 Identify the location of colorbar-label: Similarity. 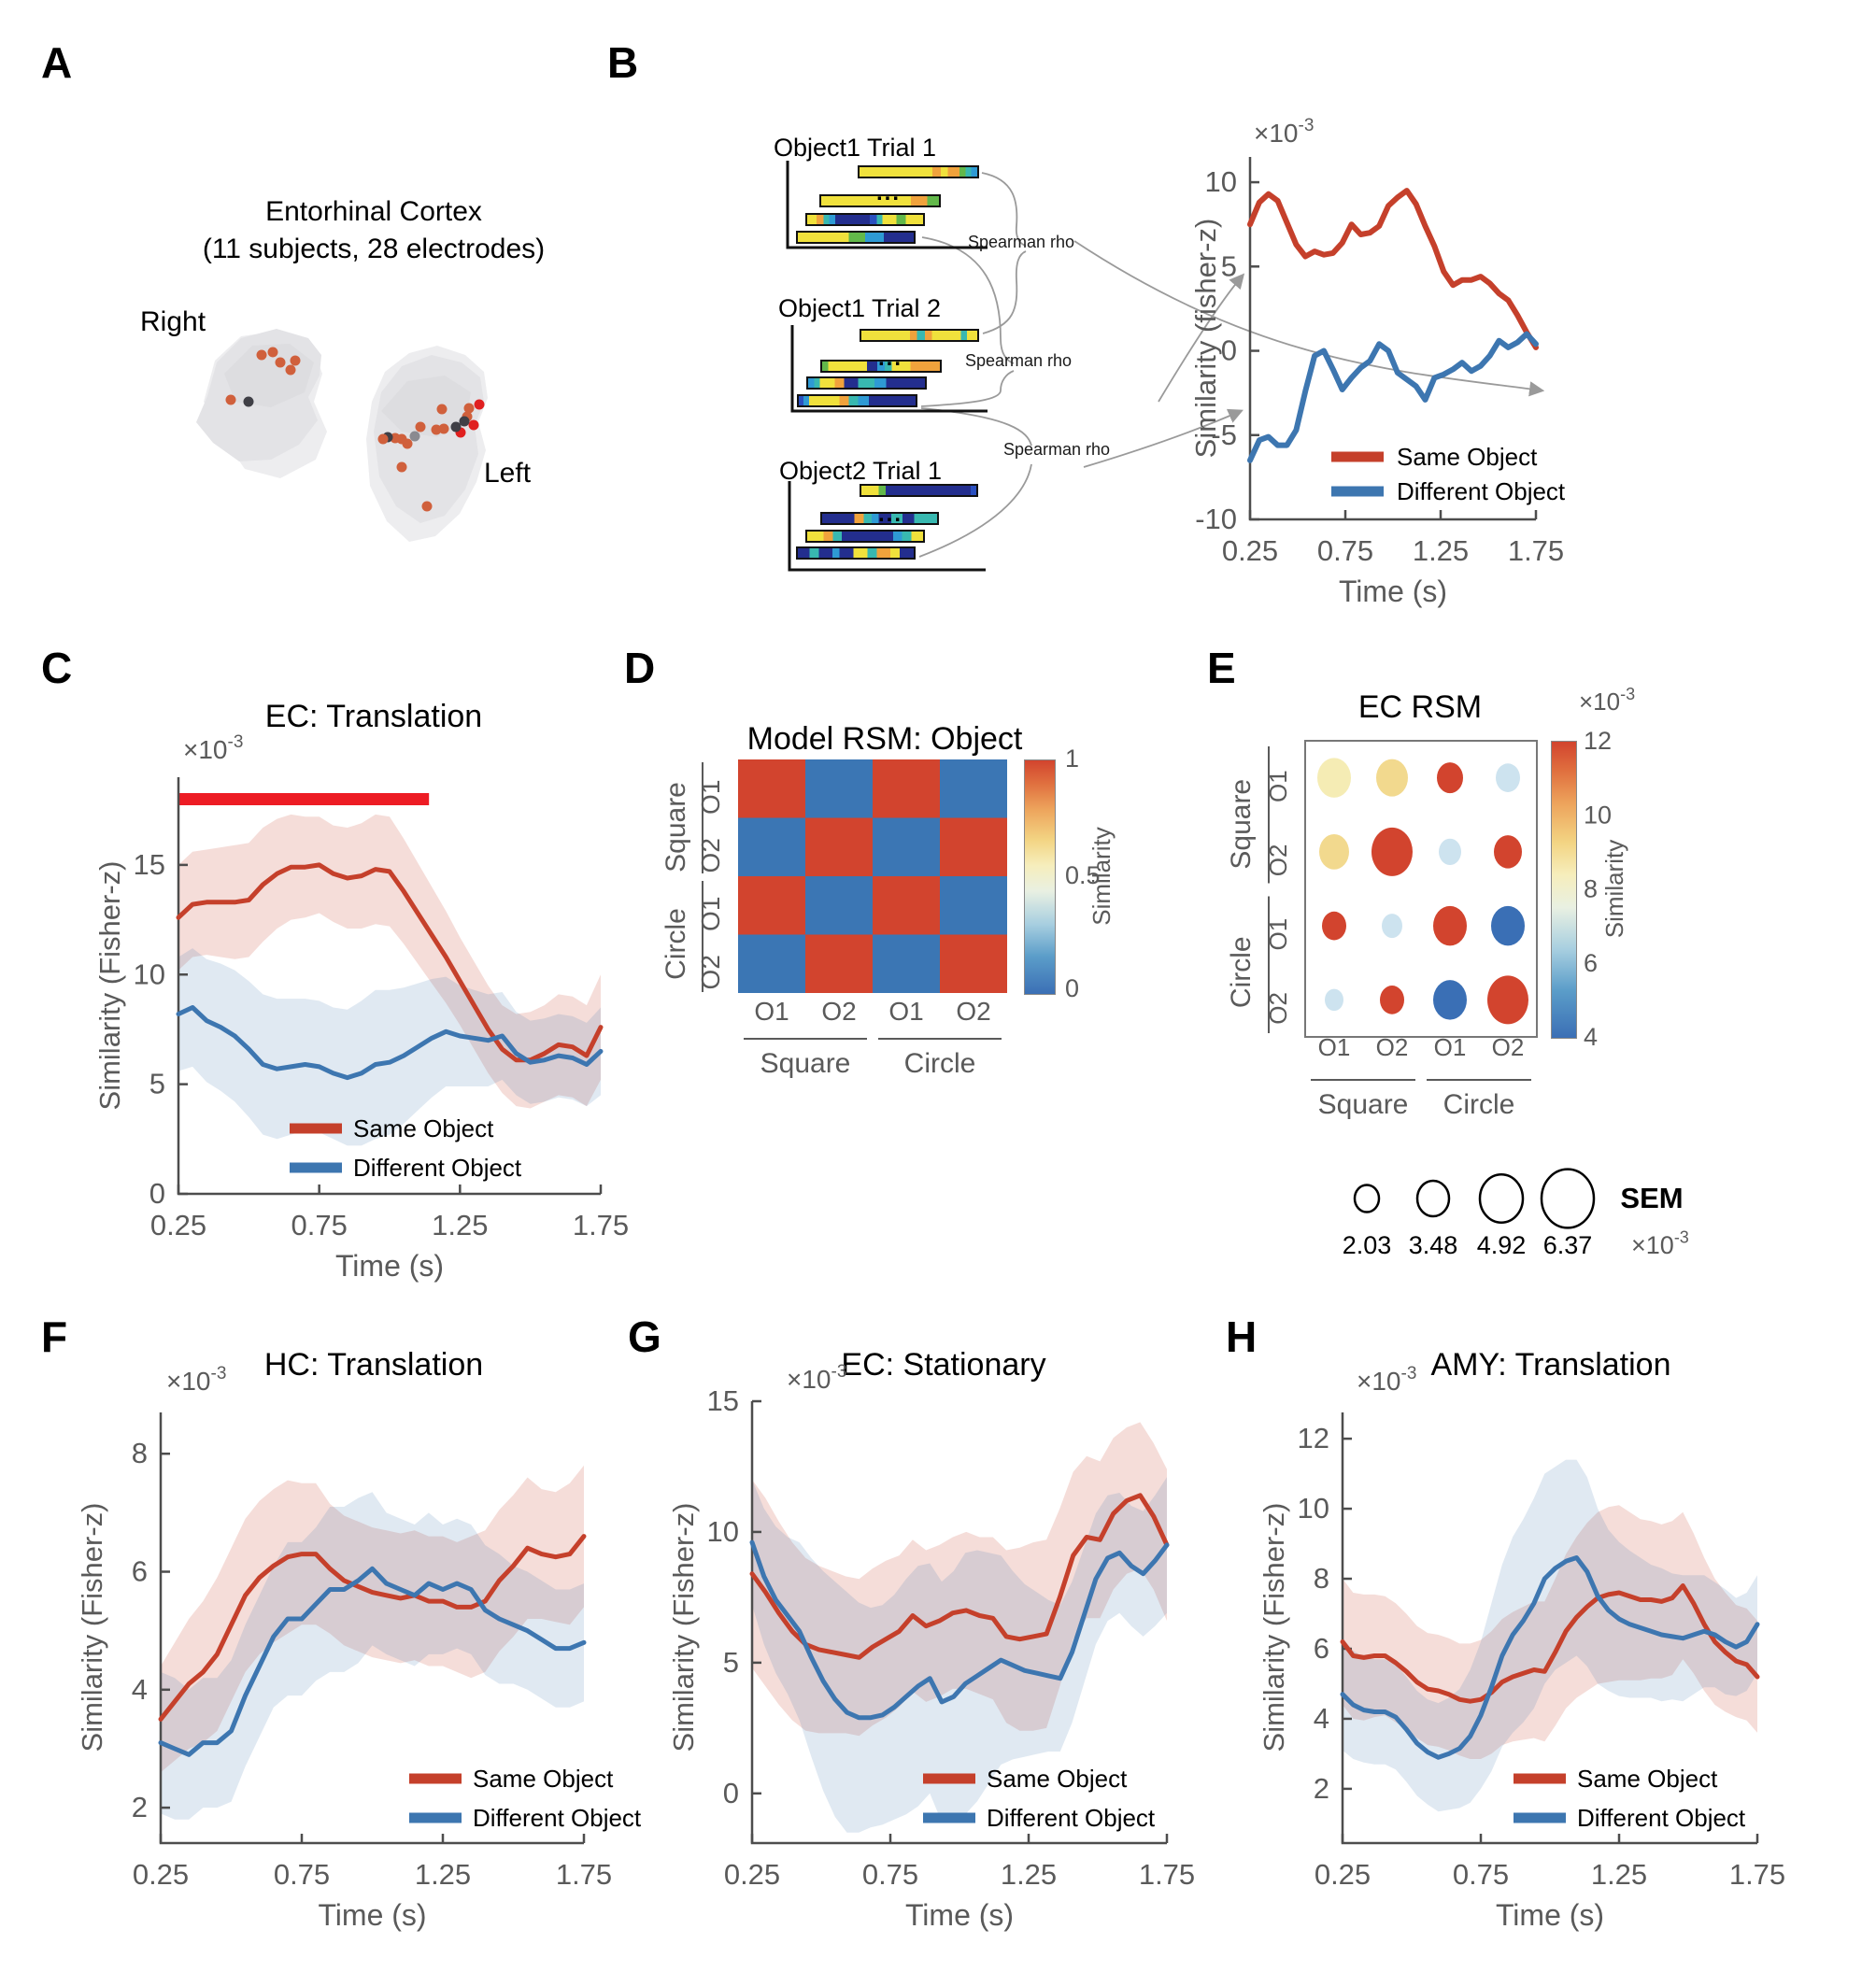
(1101, 876).